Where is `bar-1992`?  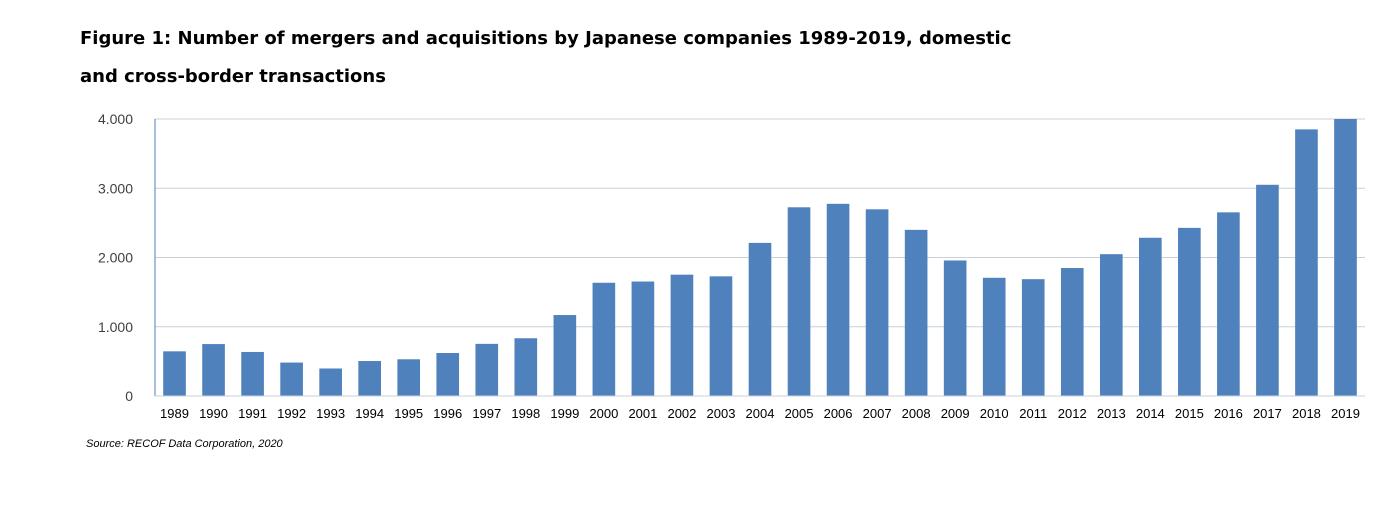
bar-1992 is located at coordinates (291, 379).